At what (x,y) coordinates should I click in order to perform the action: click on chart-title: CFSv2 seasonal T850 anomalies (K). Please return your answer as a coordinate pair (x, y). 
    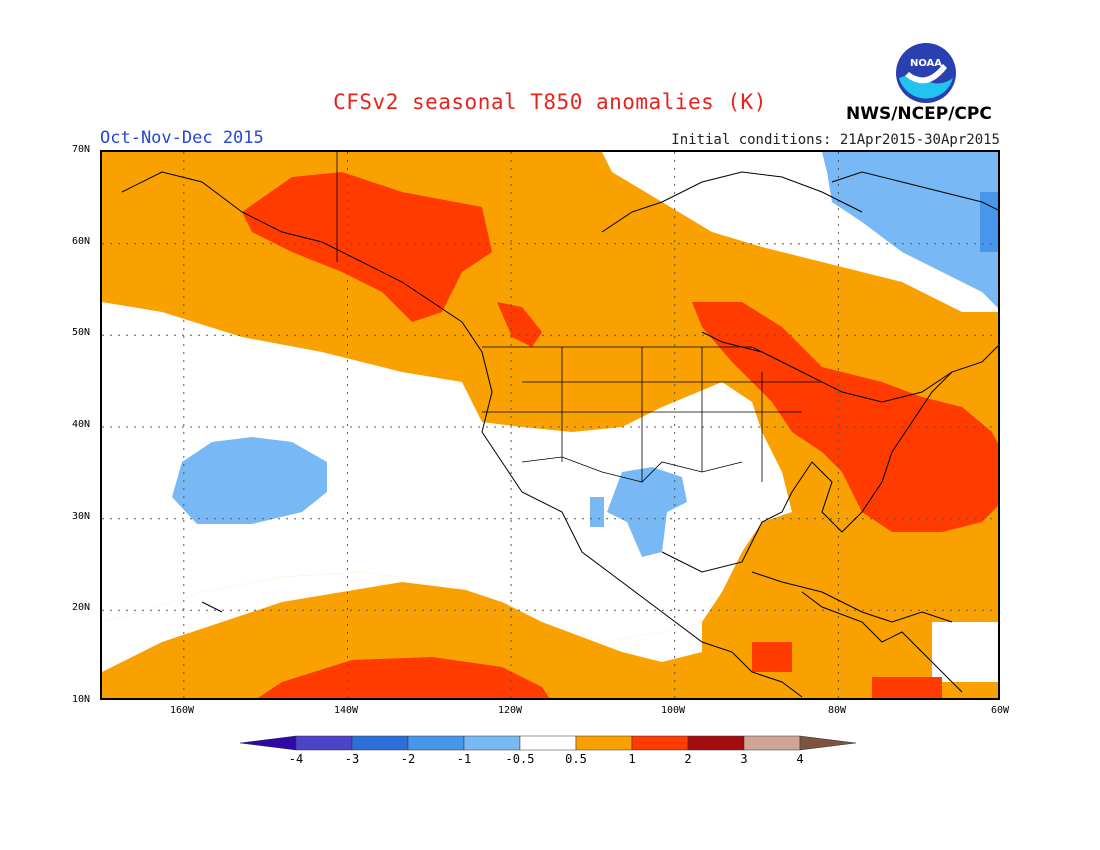
    Looking at the image, I should click on (550, 102).